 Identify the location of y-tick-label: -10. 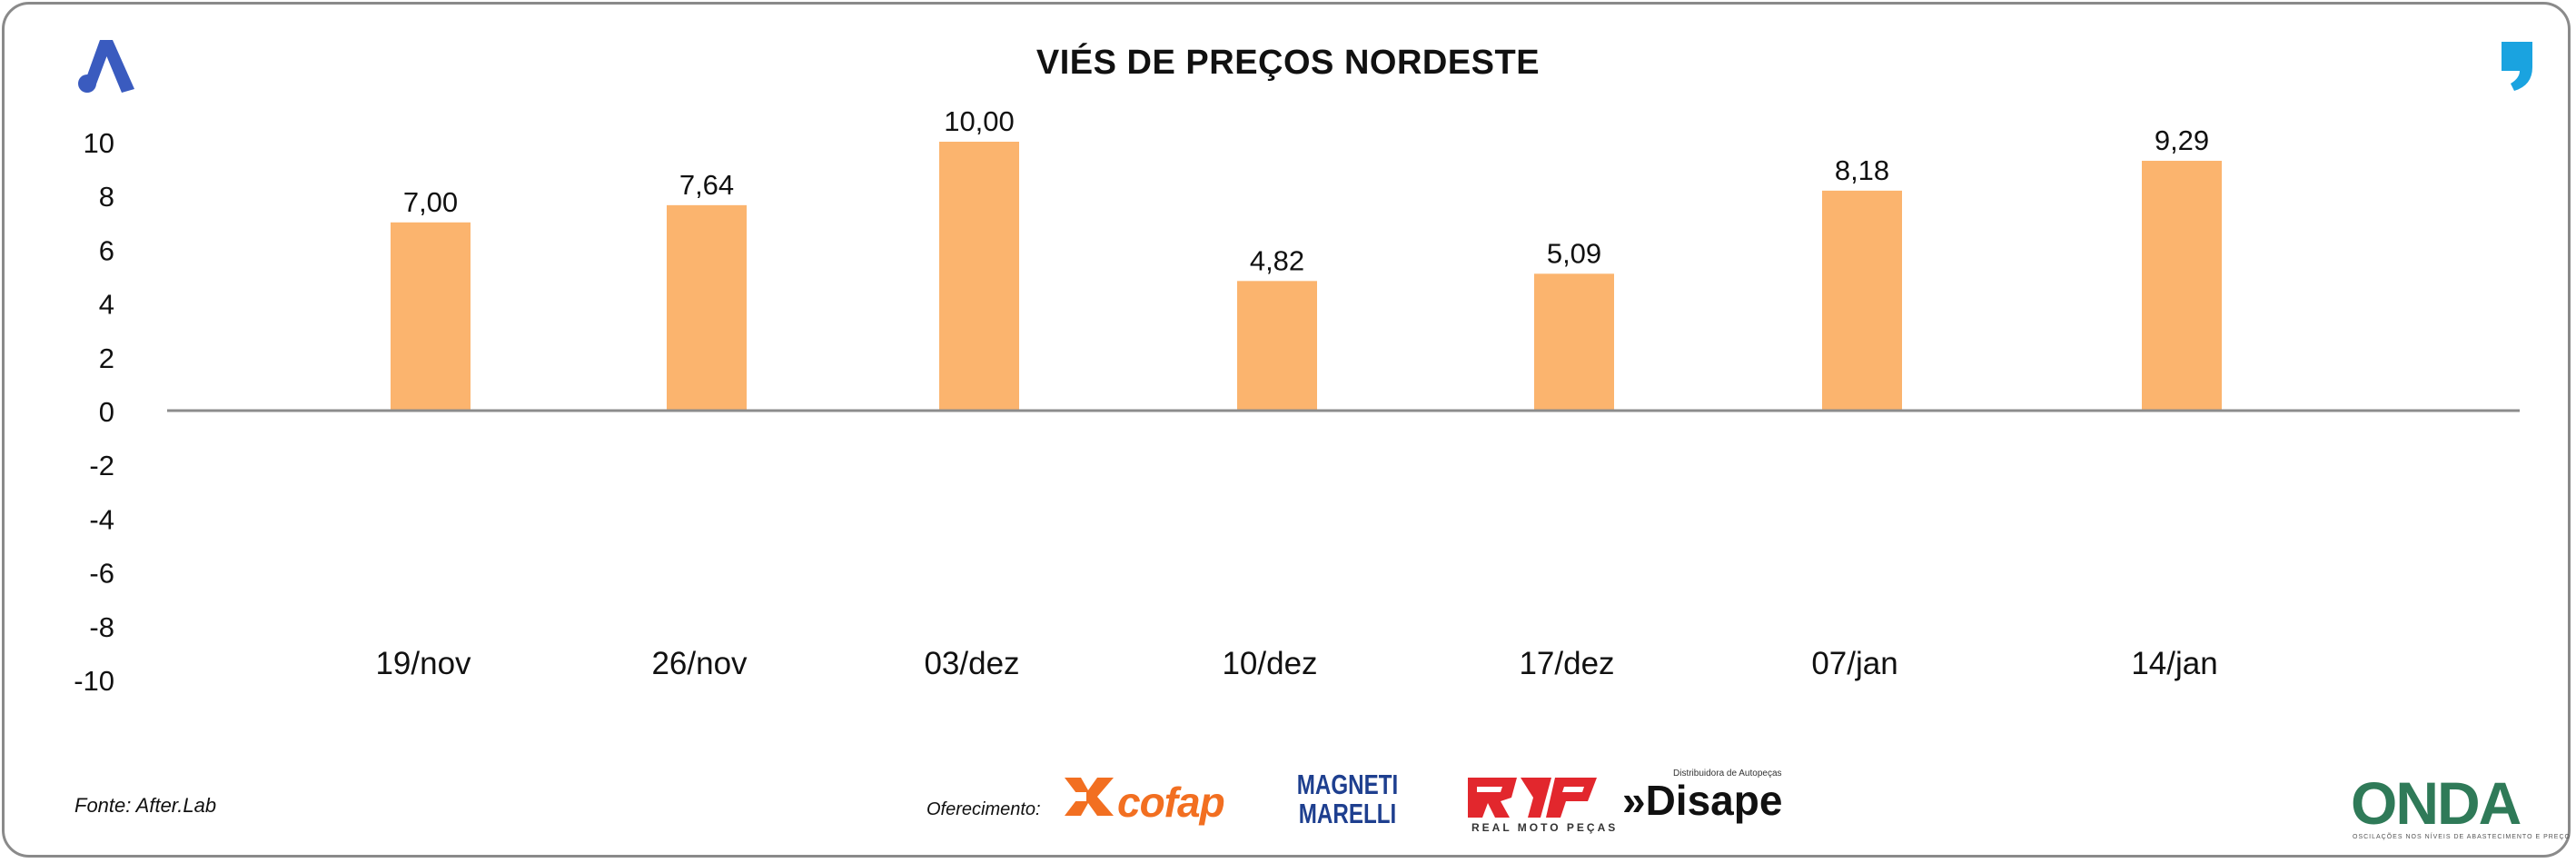
(94, 681).